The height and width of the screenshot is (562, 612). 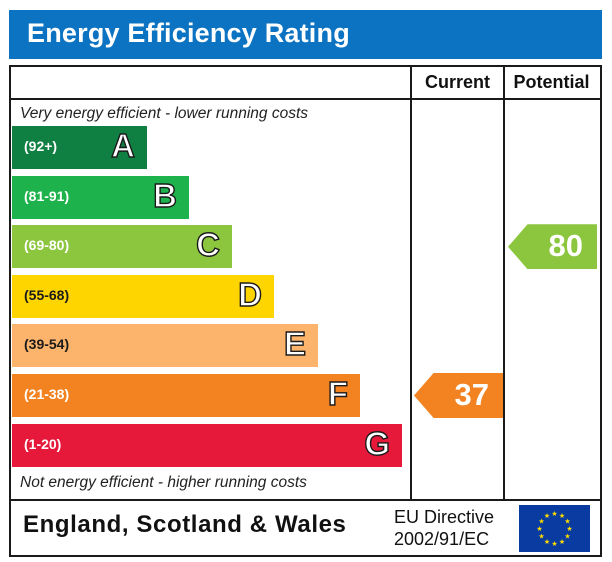 I want to click on potential-rating-arrow: 80, so click(x=552, y=247).